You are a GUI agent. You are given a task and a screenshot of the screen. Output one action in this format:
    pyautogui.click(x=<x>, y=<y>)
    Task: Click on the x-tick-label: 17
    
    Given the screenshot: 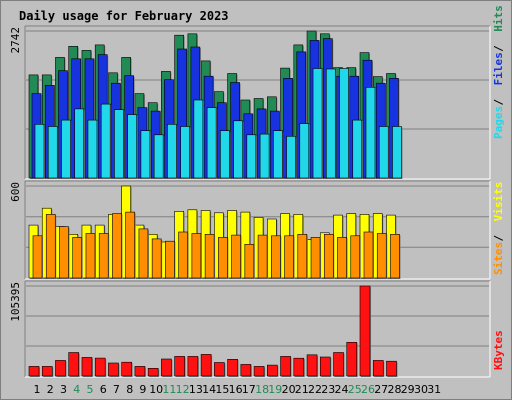 What is the action you would take?
    pyautogui.click(x=249, y=389)
    